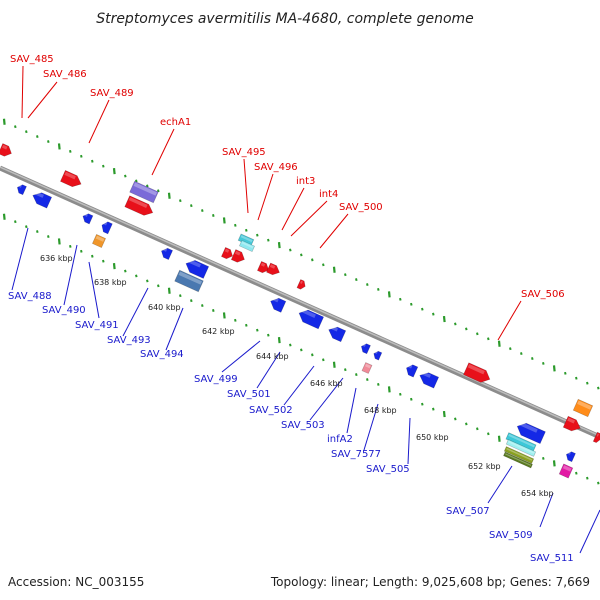 This screenshot has width=600, height=600. Describe the element at coordinates (543, 294) in the screenshot. I see `gene-label-forward: SAV_506` at that location.